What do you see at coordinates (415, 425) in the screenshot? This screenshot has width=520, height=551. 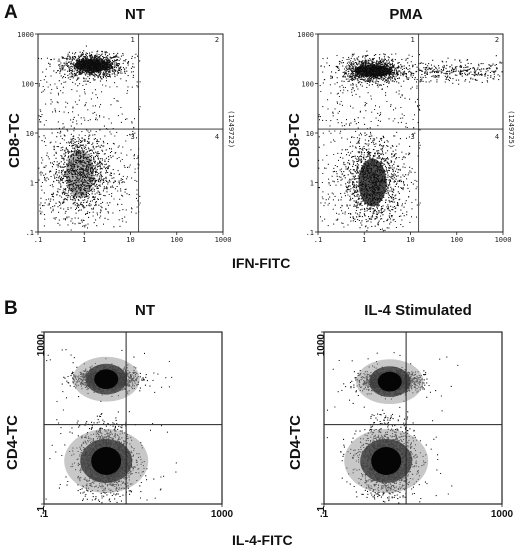 I see `density-plot-b-il4: .1 1000 1000 .1` at bounding box center [415, 425].